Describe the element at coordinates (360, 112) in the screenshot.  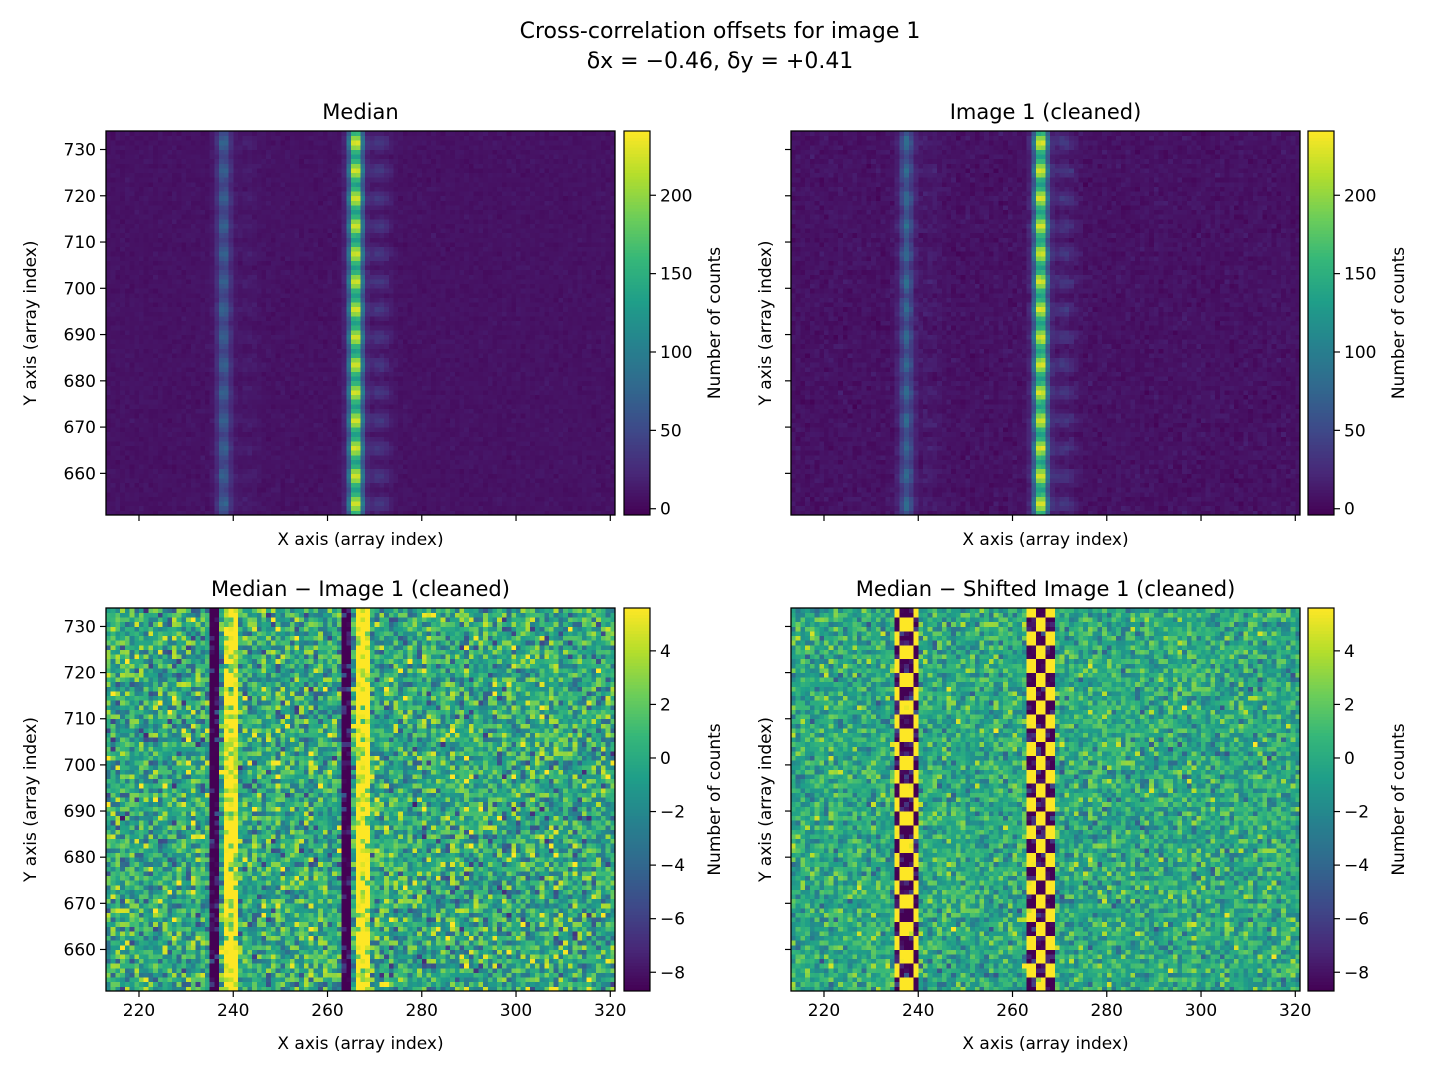
I see `panel-title: Median` at that location.